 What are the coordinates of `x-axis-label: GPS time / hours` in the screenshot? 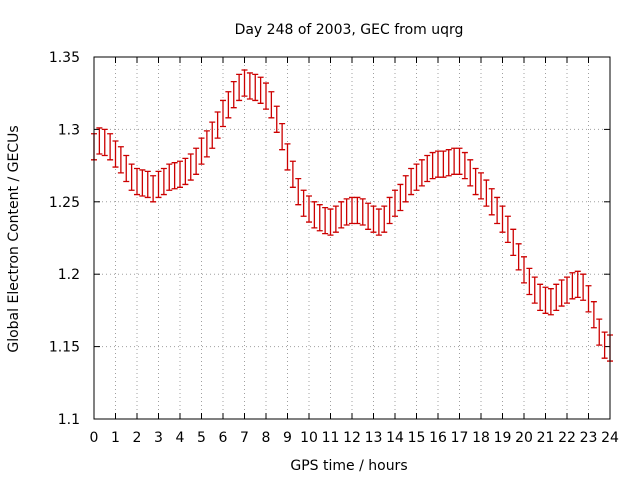 It's located at (348, 466).